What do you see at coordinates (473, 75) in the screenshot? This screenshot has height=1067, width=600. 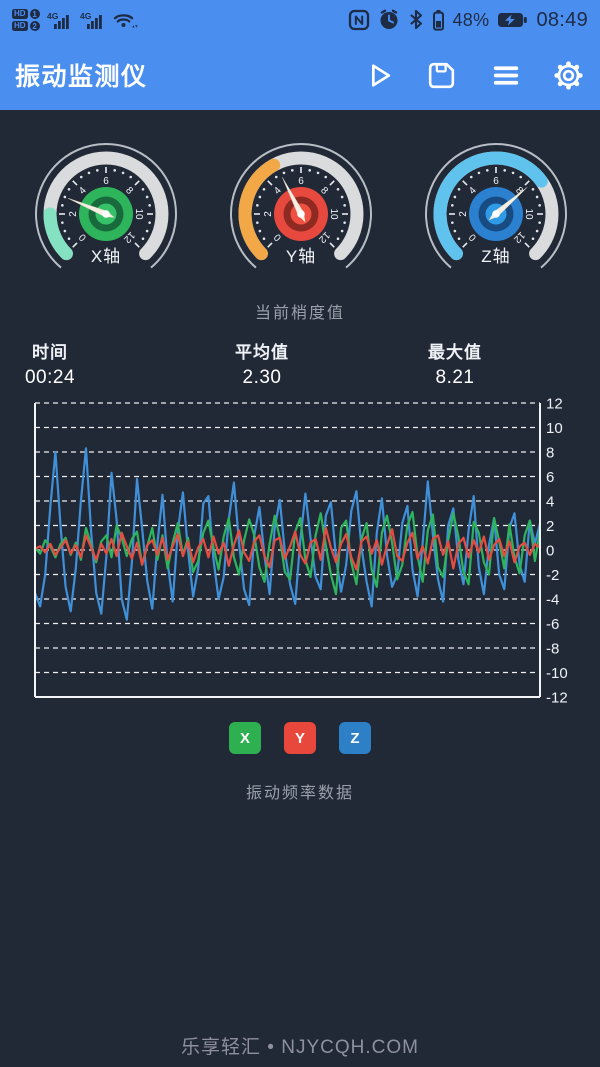 I see `app-bar-actions` at bounding box center [473, 75].